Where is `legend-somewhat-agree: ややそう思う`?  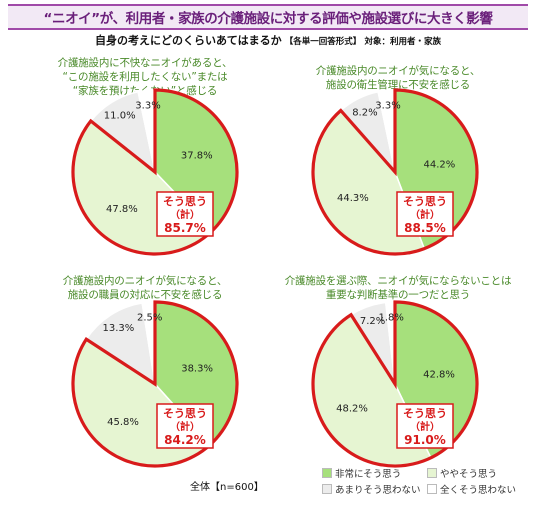
legend-somewhat-agree: ややそう思う is located at coordinates (462, 473).